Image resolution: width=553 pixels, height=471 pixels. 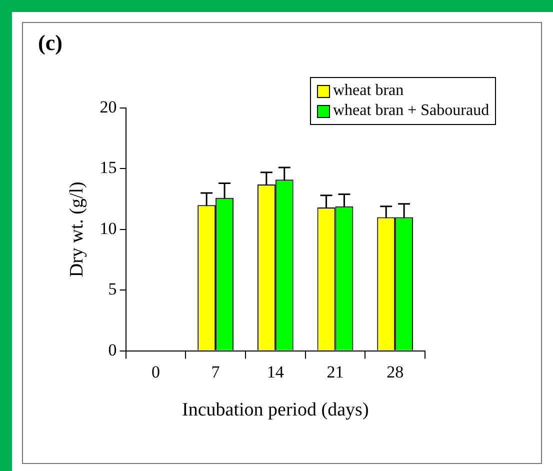 I want to click on y-tick-label: 20, so click(x=108, y=106).